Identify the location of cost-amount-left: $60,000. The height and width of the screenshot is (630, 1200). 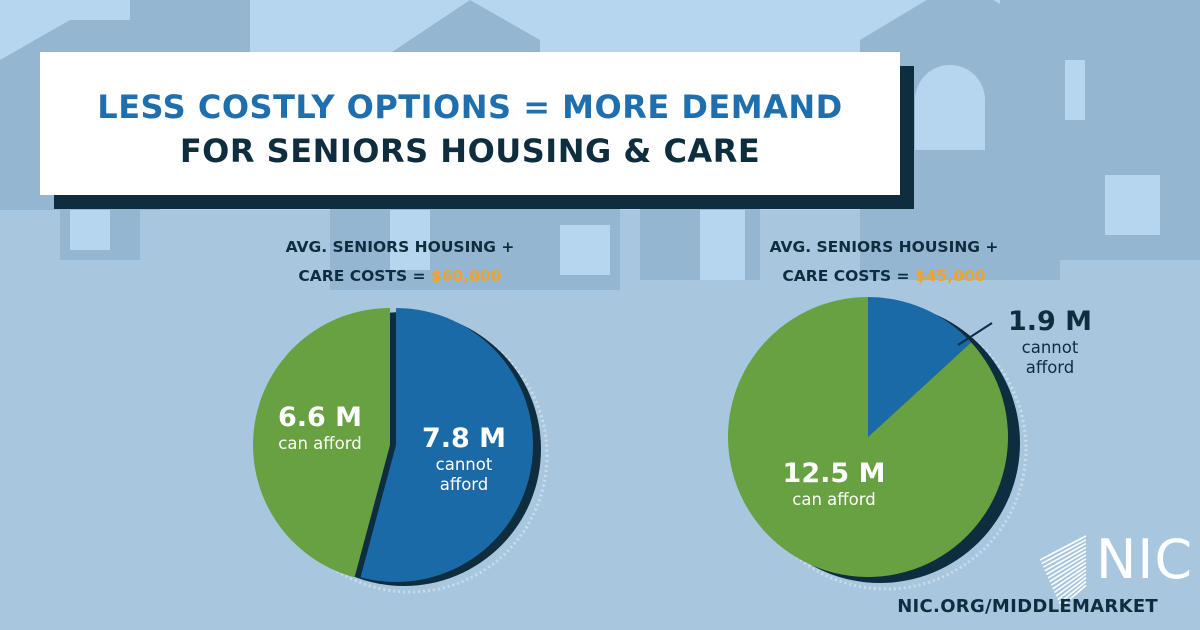
(466, 276).